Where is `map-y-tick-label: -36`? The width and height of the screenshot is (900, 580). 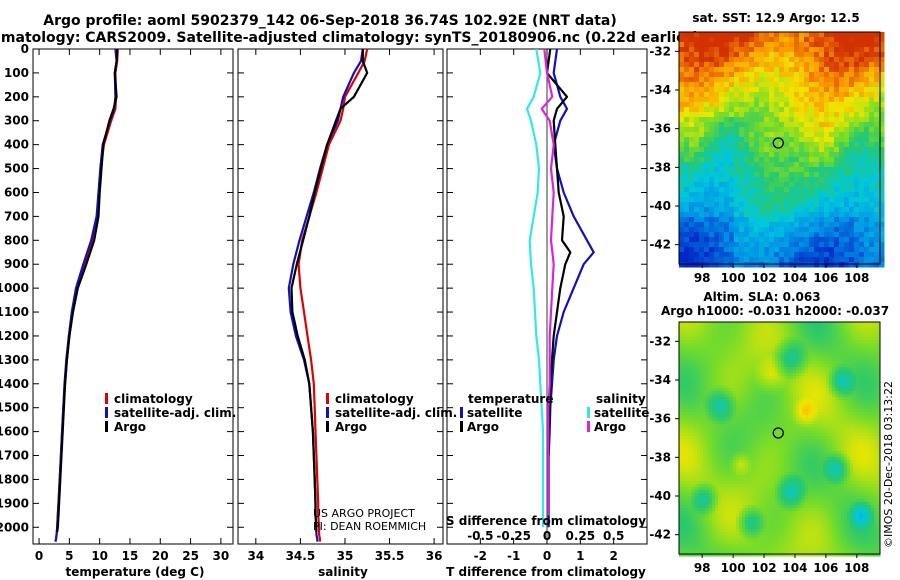 map-y-tick-label: -36 is located at coordinates (660, 129).